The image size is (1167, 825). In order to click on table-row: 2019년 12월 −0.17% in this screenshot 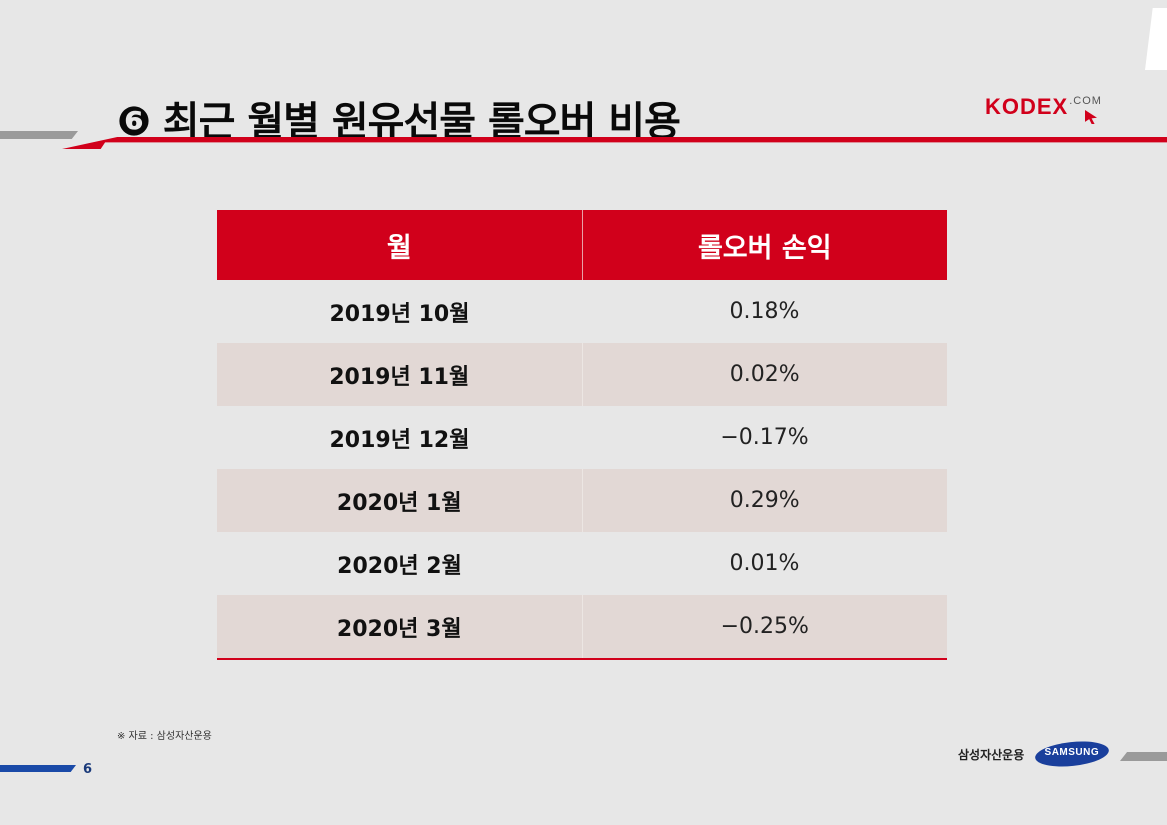, I will do `click(582, 437)`.